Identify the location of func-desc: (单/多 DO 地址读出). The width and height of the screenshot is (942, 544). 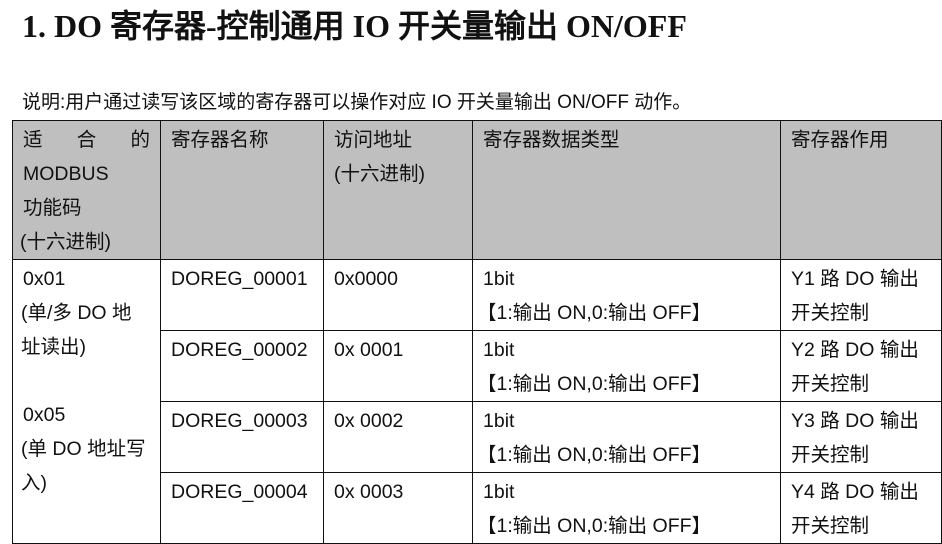
(76, 330).